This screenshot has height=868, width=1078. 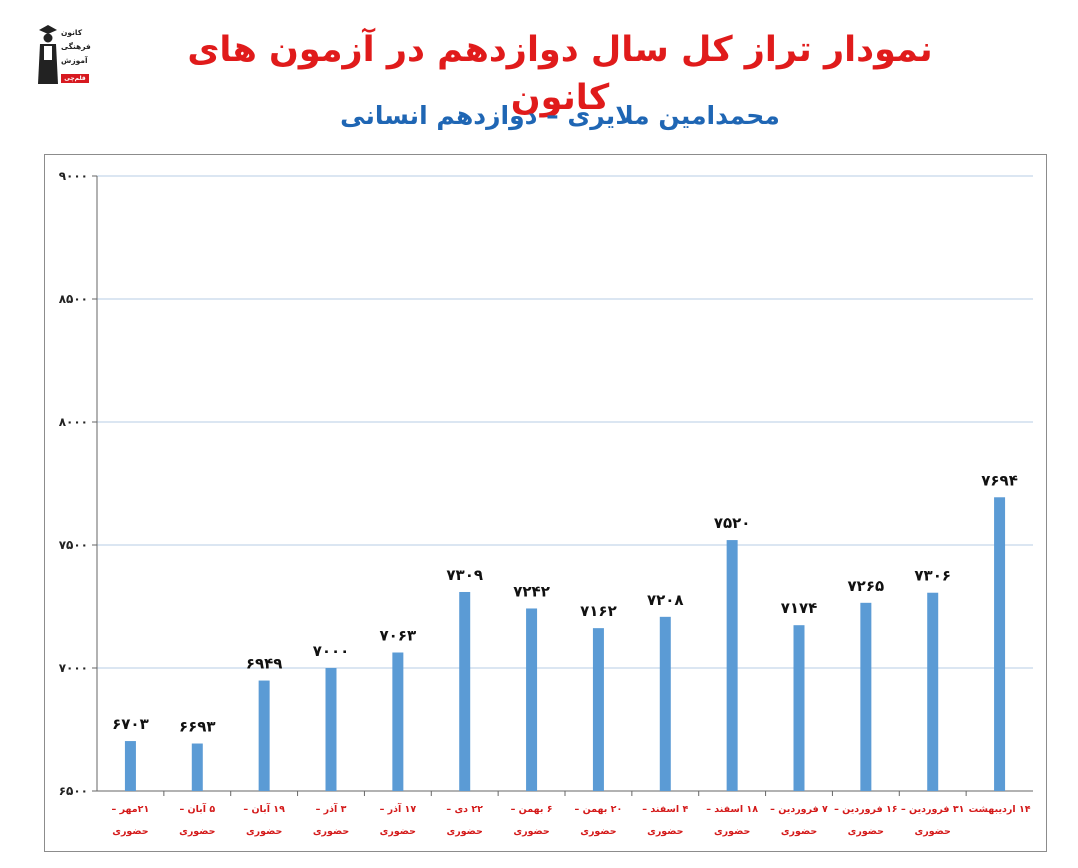 I want to click on data-label: ۶۷۰۳, so click(x=130, y=724).